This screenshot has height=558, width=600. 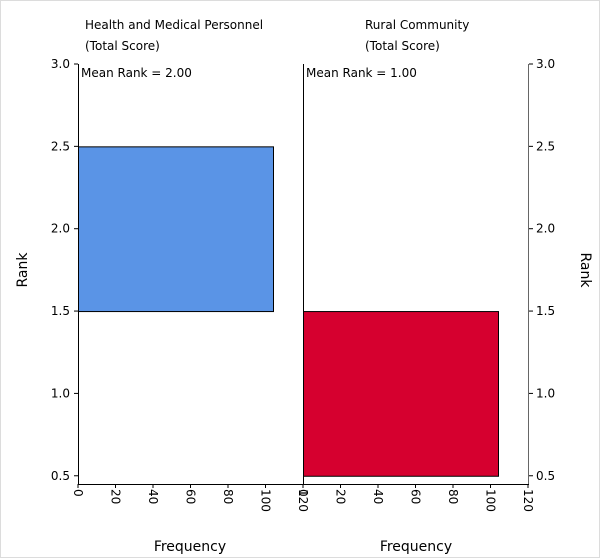 I want to click on x-tick-label-left-1: 20, so click(x=116, y=496).